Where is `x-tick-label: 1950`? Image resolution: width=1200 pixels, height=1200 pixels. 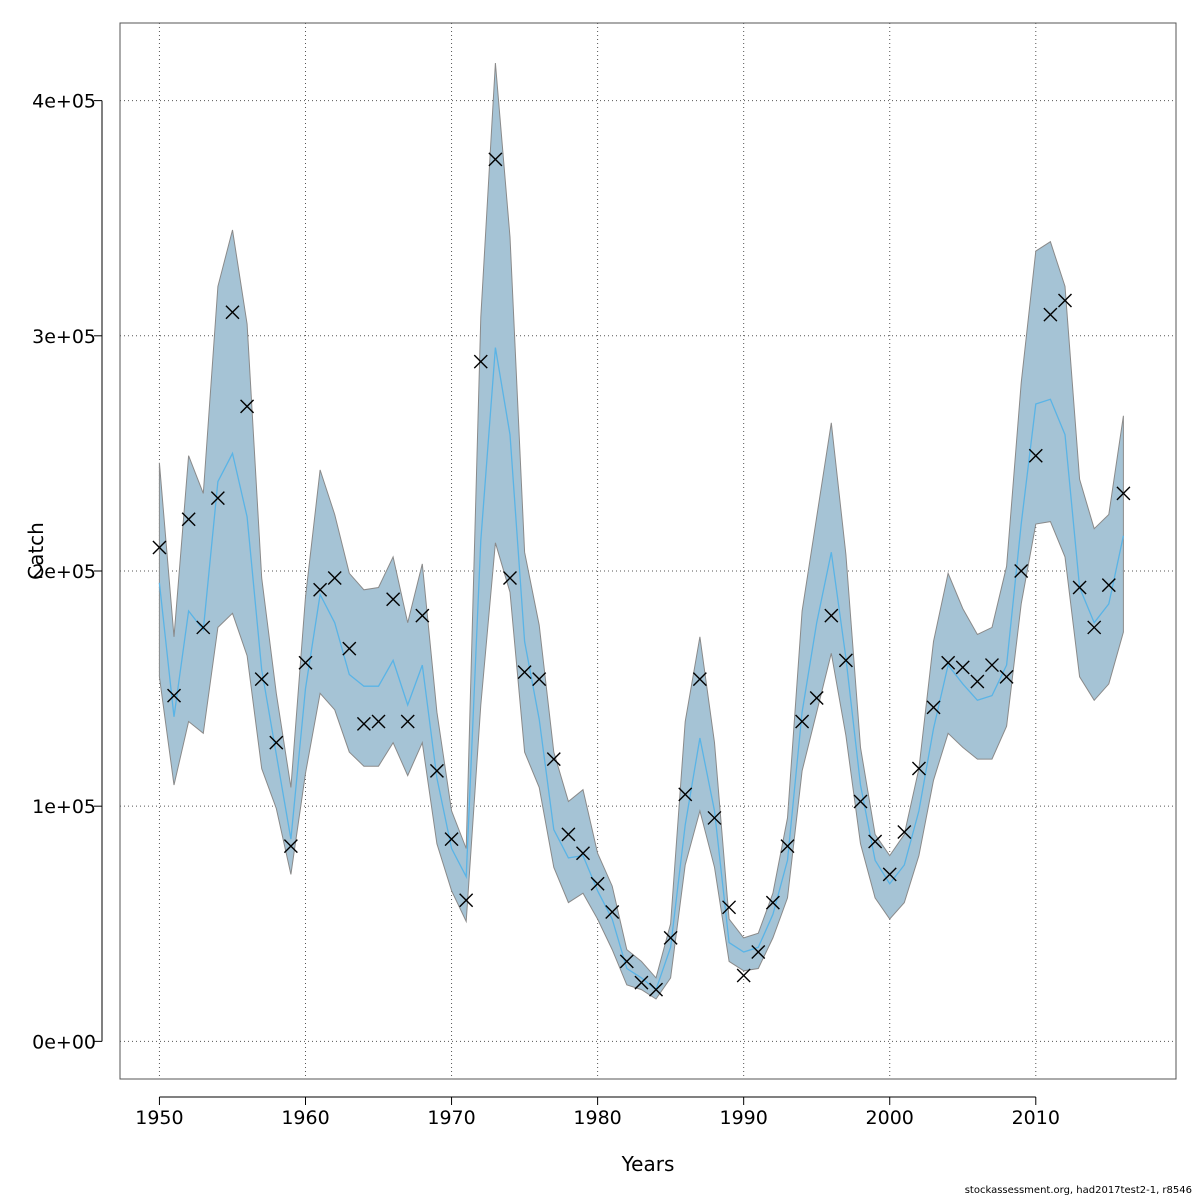 x-tick-label: 1950 is located at coordinates (159, 1118).